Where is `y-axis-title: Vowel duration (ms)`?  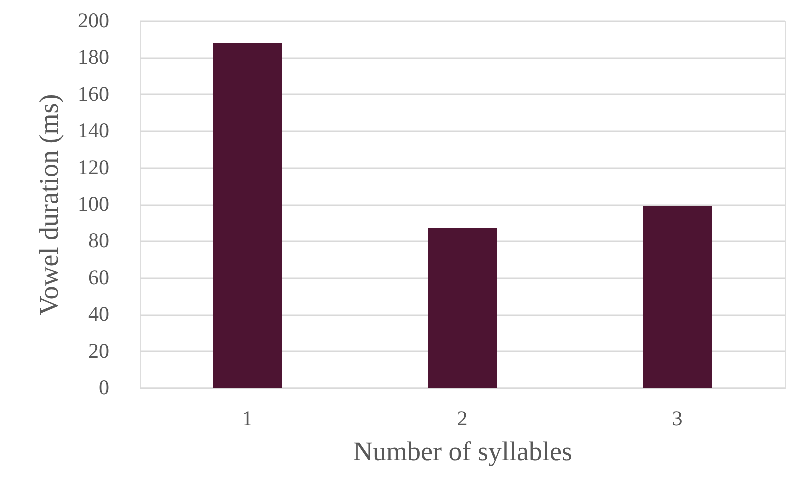 y-axis-title: Vowel duration (ms) is located at coordinates (49, 205).